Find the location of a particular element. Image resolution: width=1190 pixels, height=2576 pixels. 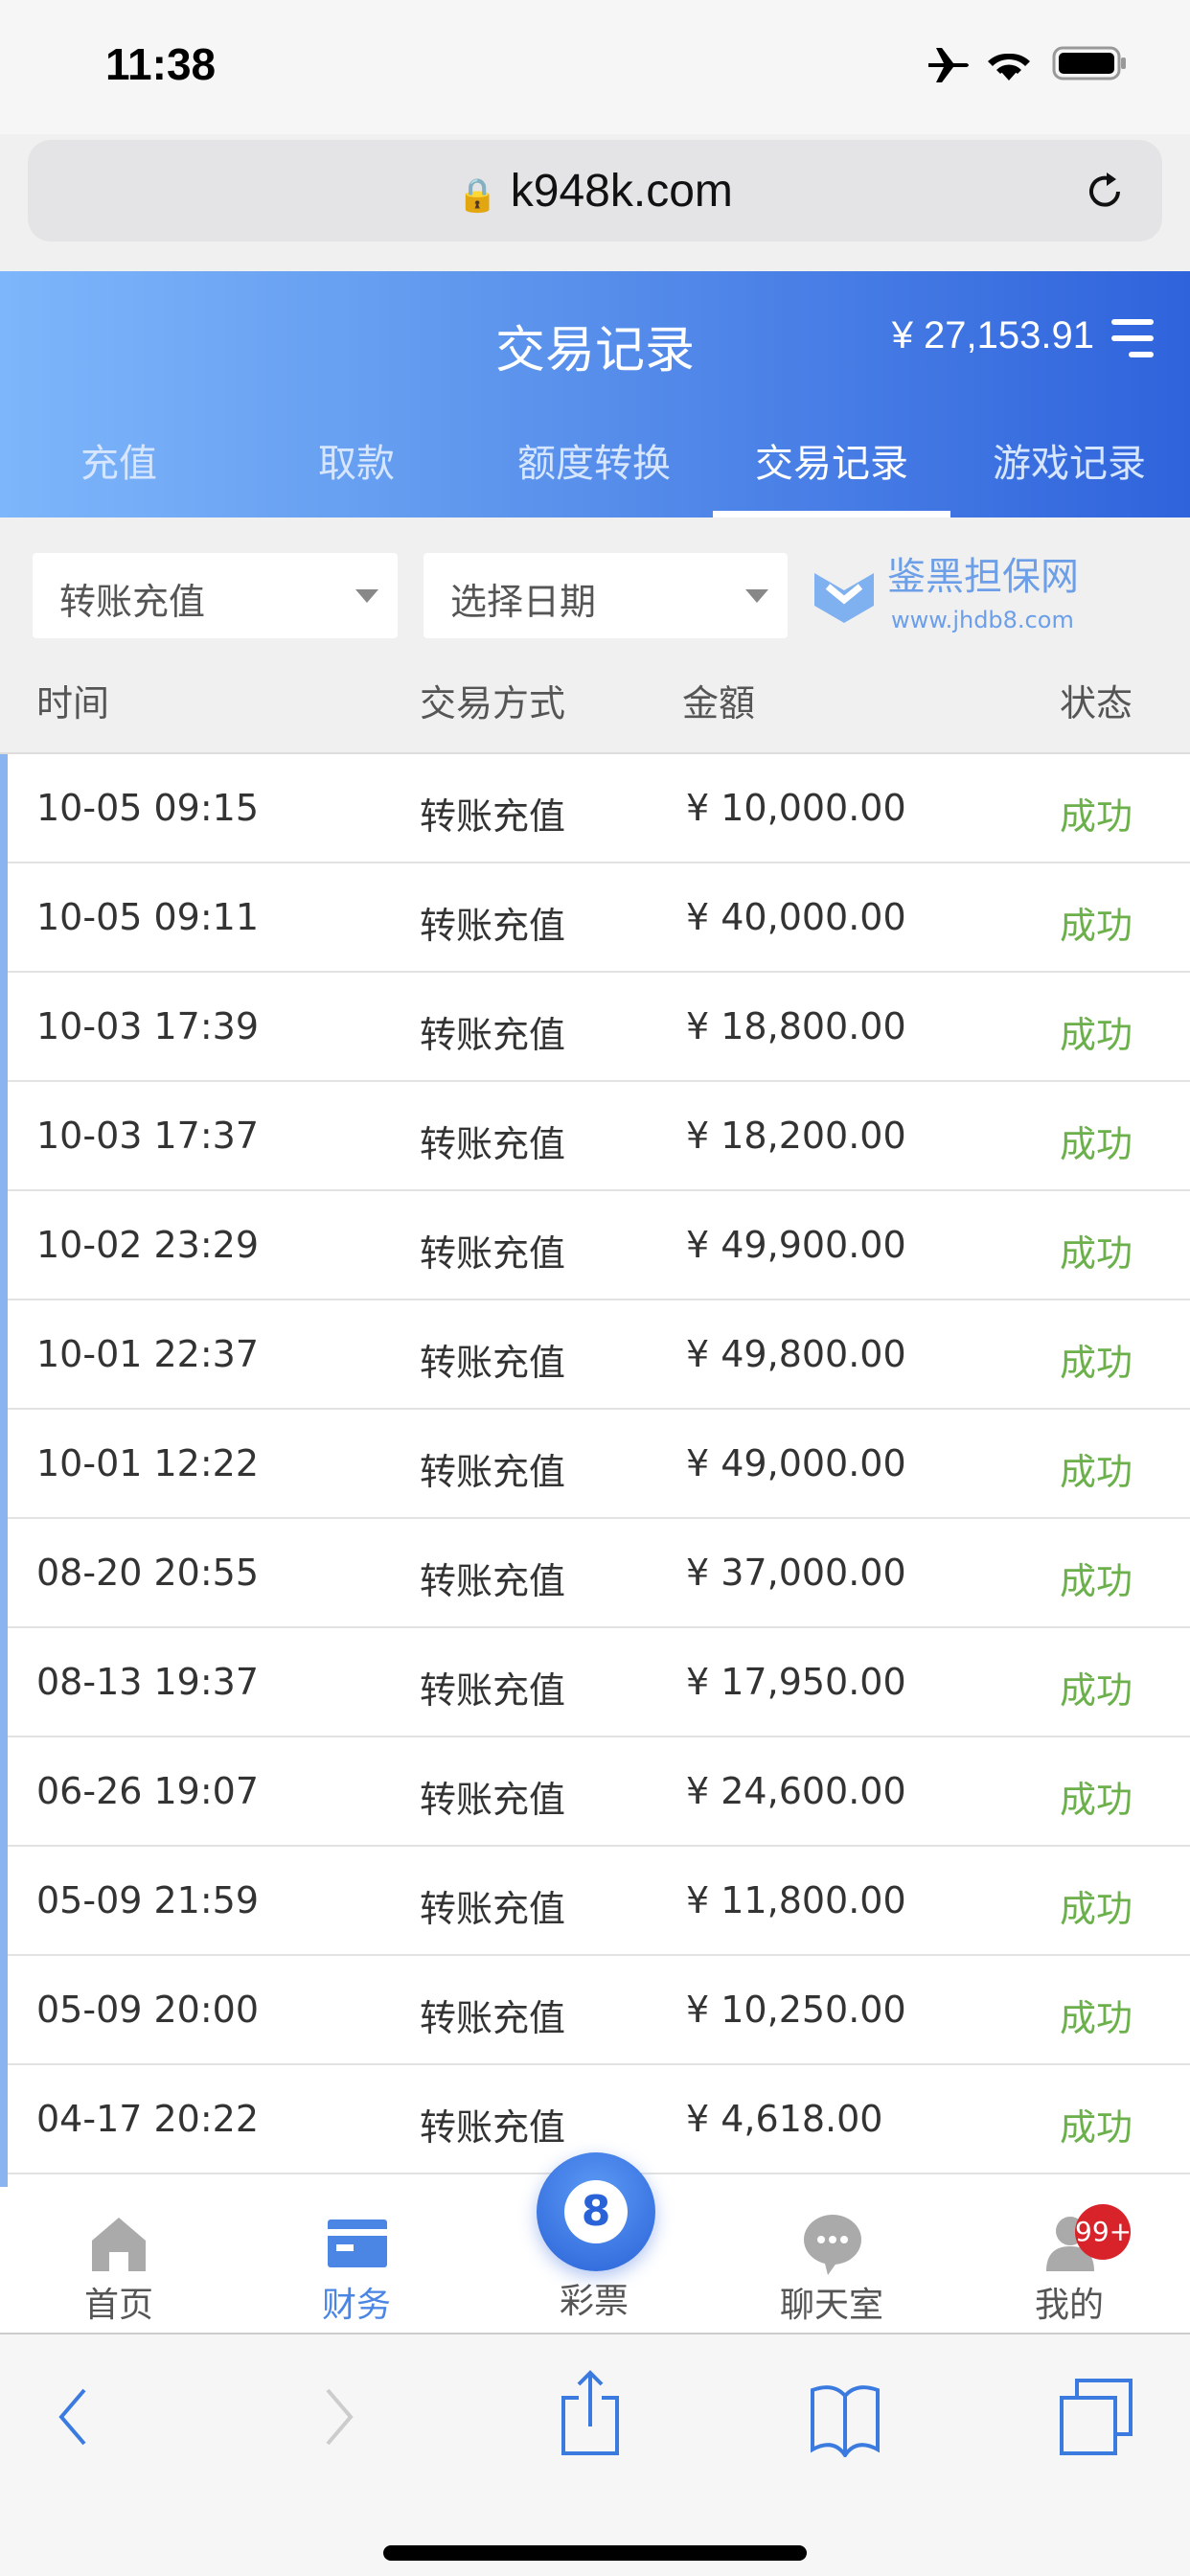

table-row: 10-02 23:29 转账充值 ¥ 49,900.00 成功 is located at coordinates (599, 1245).